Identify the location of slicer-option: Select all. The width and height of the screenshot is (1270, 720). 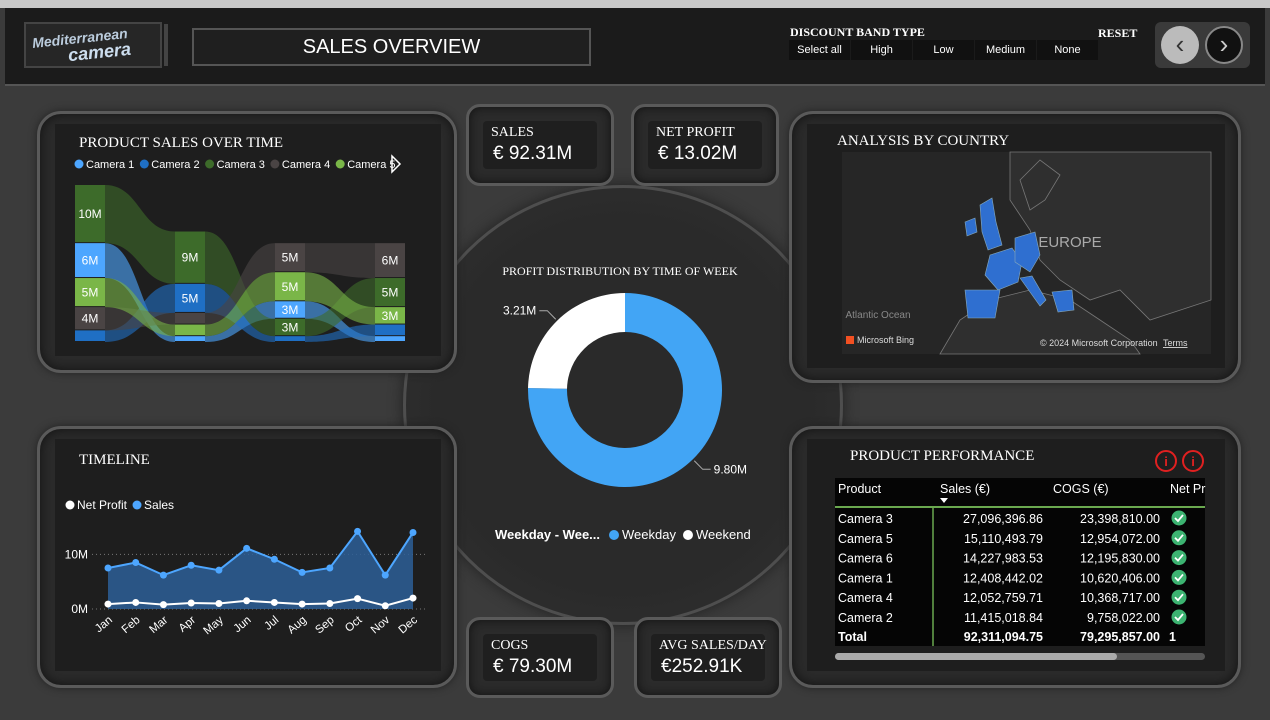
(819, 50).